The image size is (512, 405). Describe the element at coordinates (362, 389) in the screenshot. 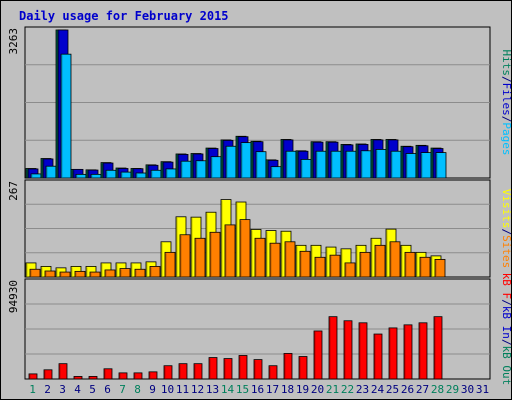

I see `x-tick-label-day-23: 23` at that location.